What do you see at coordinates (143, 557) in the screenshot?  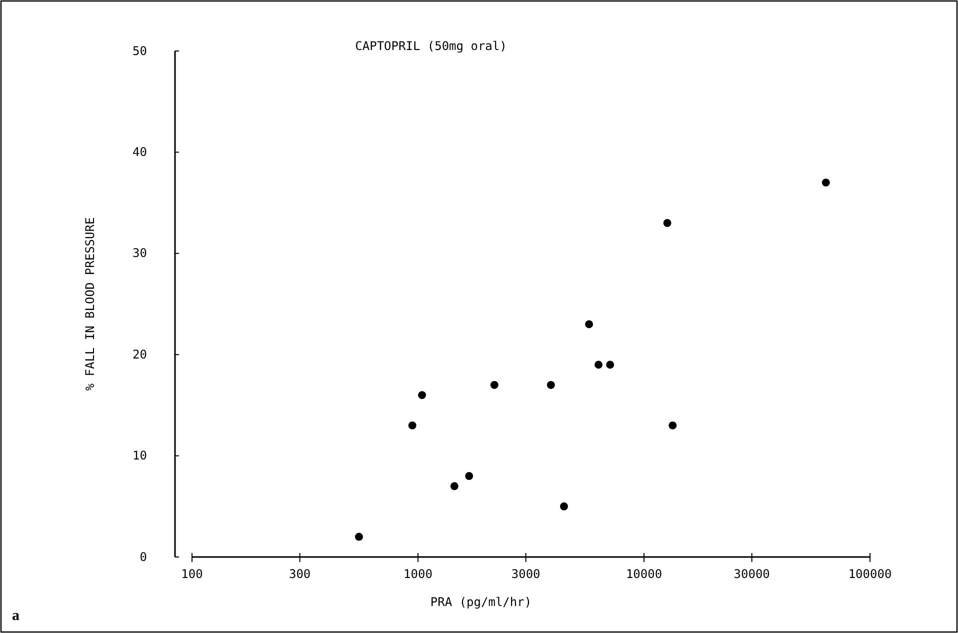 I see `y-tick-label: 0` at bounding box center [143, 557].